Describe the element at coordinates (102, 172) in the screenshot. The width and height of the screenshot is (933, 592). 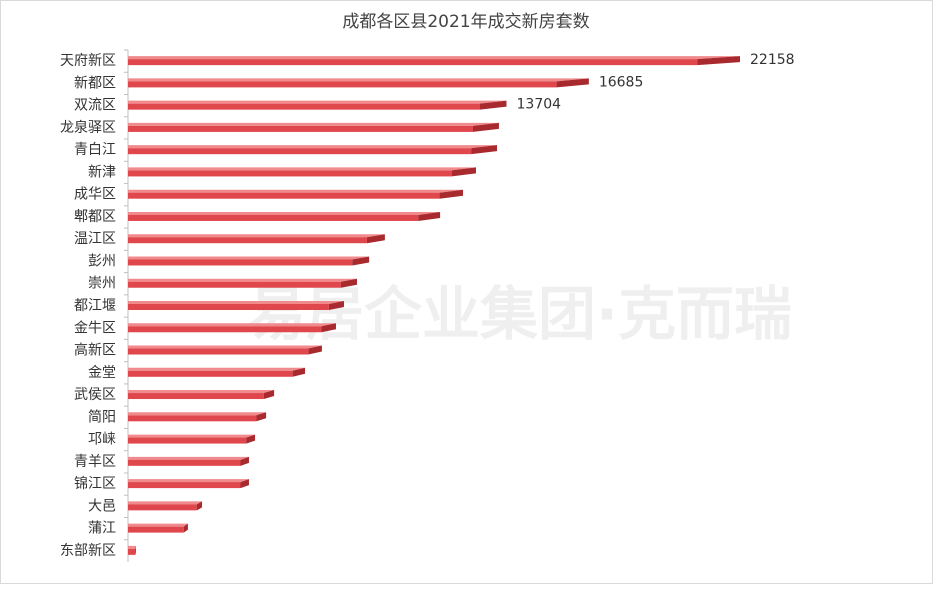
I see `y-tick-label: 新津` at that location.